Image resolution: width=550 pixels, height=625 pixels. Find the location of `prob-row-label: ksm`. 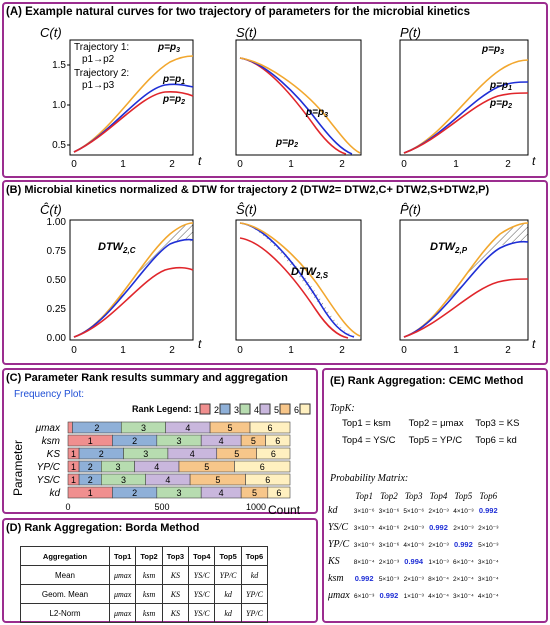

prob-row-label: ksm is located at coordinates (336, 578).